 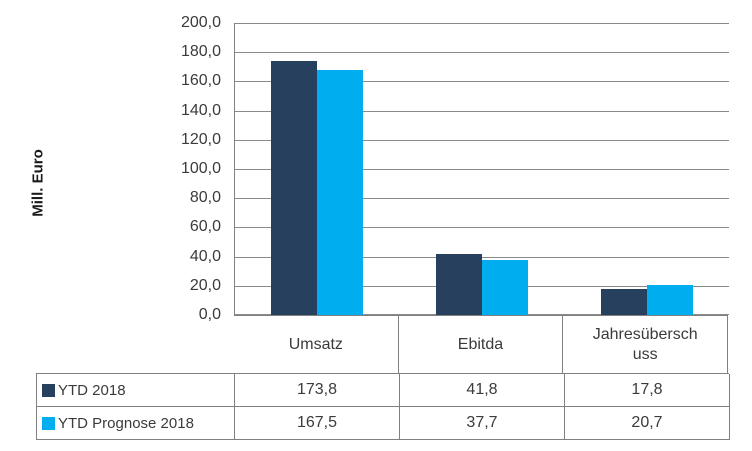 I want to click on y-tick-label: 0,0, so click(x=209, y=314).